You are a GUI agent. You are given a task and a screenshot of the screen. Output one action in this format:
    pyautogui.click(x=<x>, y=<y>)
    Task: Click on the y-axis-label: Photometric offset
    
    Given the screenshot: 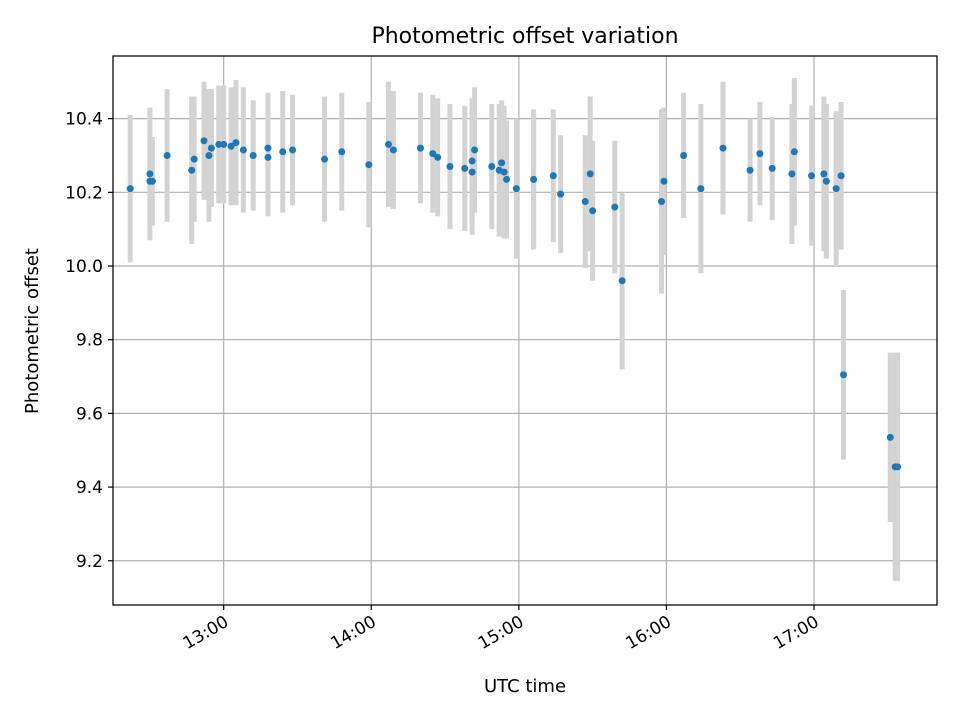 What is the action you would take?
    pyautogui.click(x=32, y=331)
    